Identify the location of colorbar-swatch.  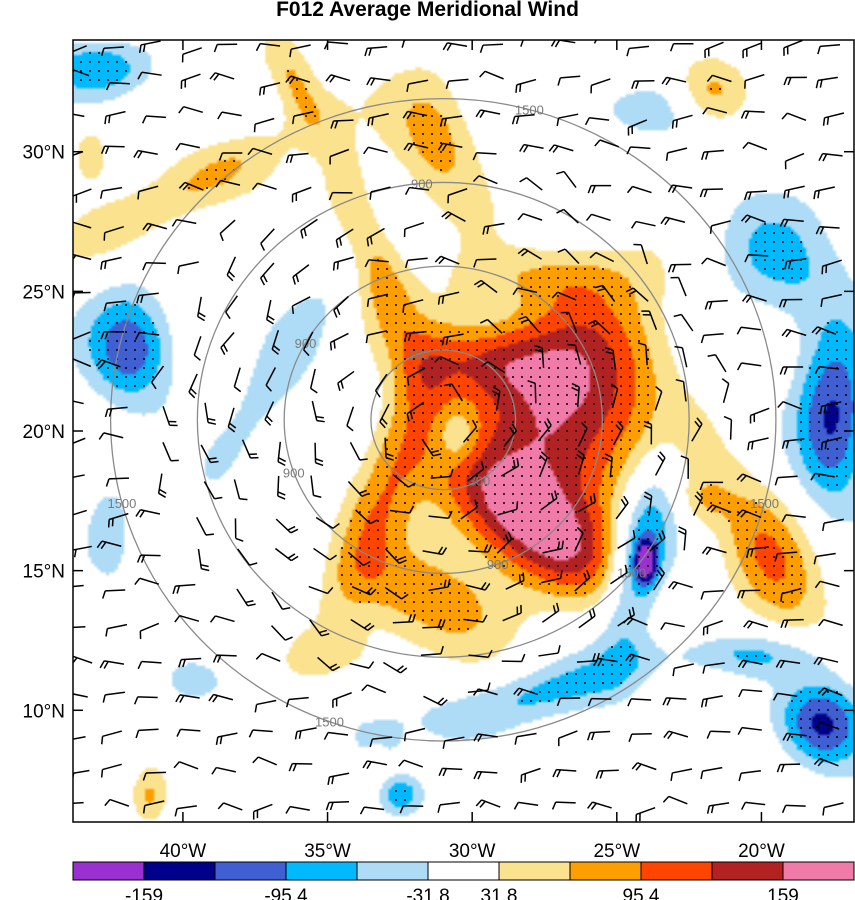
(321, 871).